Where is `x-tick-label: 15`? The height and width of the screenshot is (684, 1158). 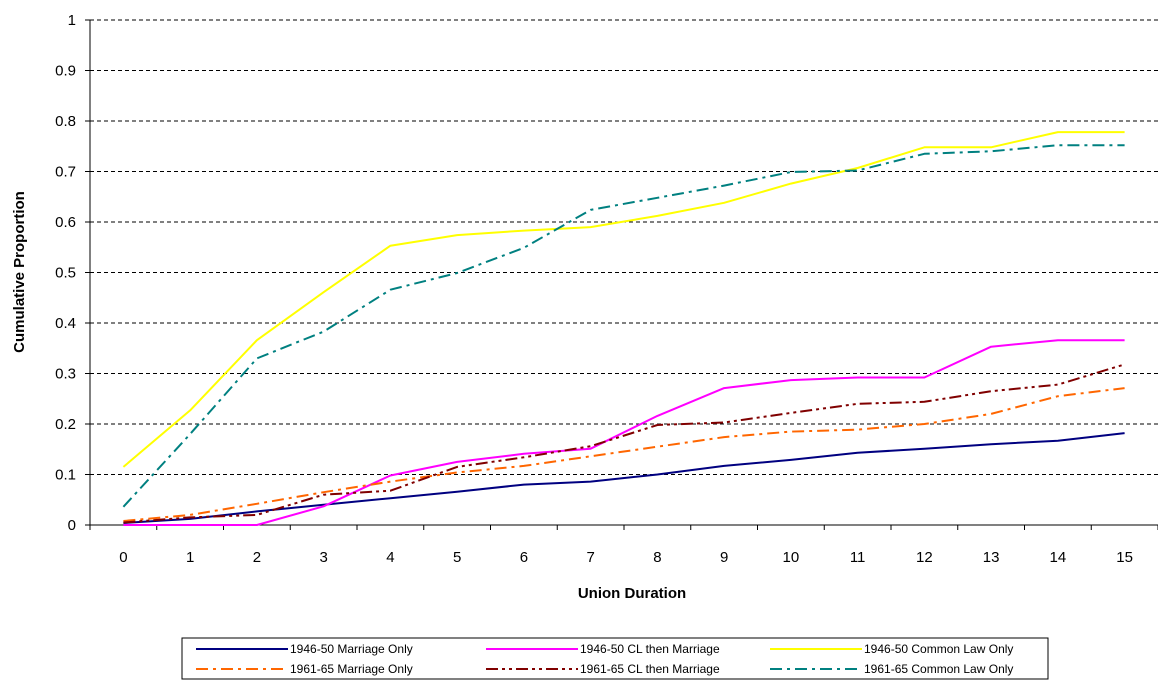
x-tick-label: 15 is located at coordinates (1124, 557).